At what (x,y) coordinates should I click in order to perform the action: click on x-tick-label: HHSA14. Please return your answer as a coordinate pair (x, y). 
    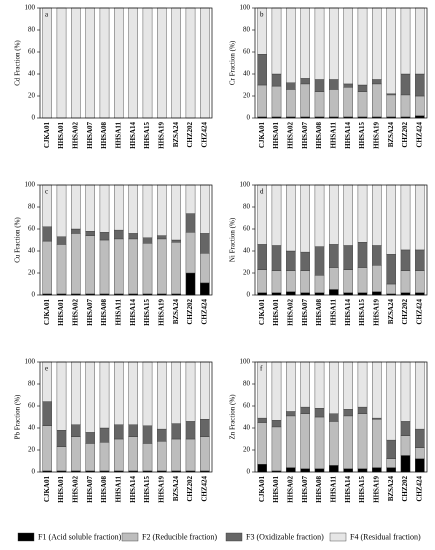
    Looking at the image, I should click on (133, 312).